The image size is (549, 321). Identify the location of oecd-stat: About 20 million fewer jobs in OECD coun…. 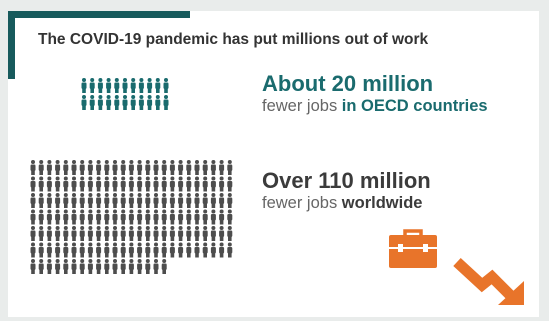
(375, 94).